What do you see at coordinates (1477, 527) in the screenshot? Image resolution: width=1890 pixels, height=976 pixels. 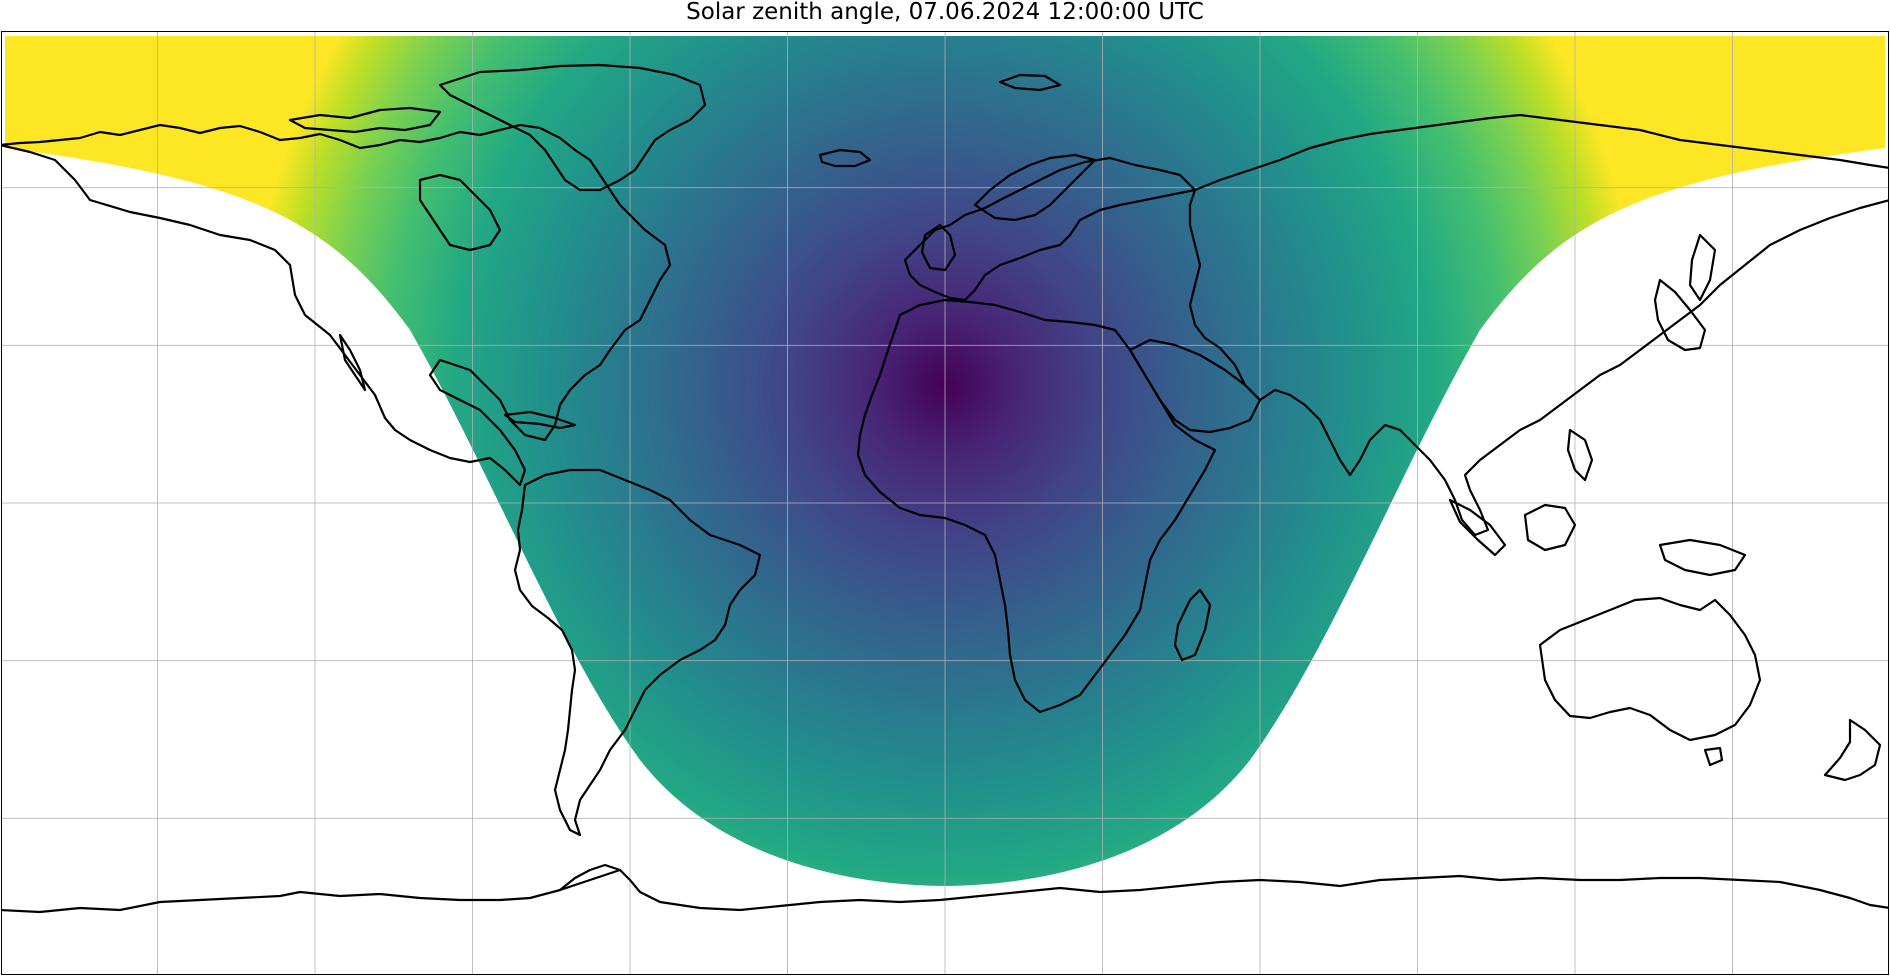 I see `coastline-sumatra` at bounding box center [1477, 527].